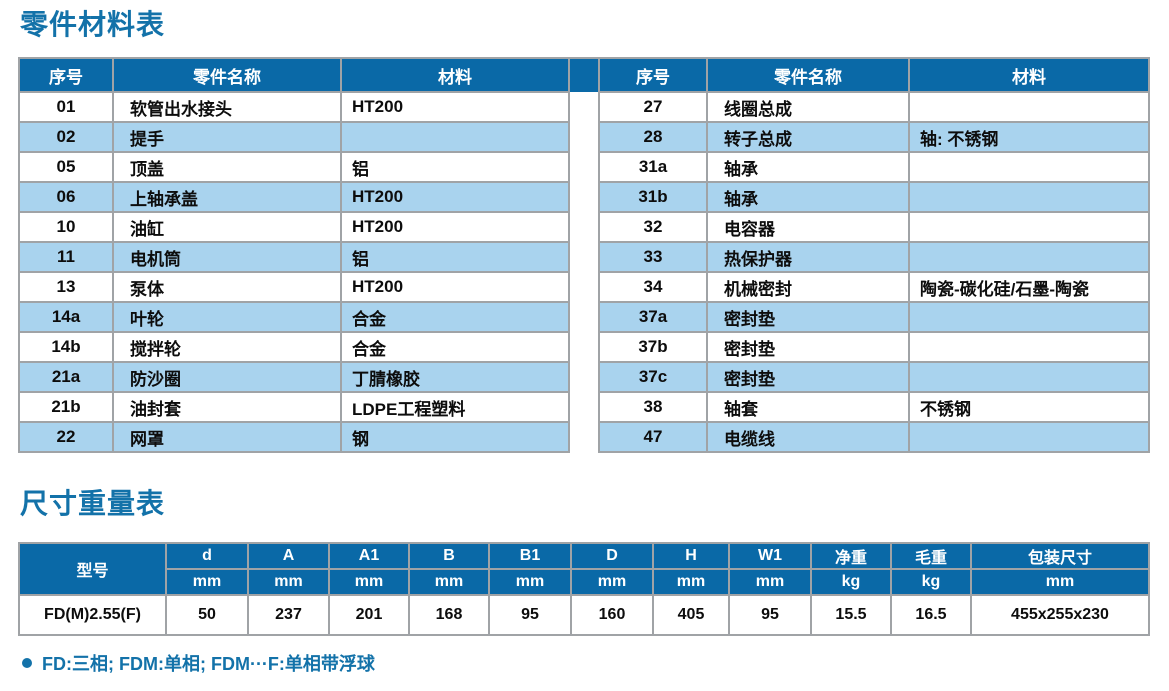  Describe the element at coordinates (208, 664) in the screenshot. I see `footnote-text: FD:三相; FDM:单相; FDM···F:单相带浮球` at that location.